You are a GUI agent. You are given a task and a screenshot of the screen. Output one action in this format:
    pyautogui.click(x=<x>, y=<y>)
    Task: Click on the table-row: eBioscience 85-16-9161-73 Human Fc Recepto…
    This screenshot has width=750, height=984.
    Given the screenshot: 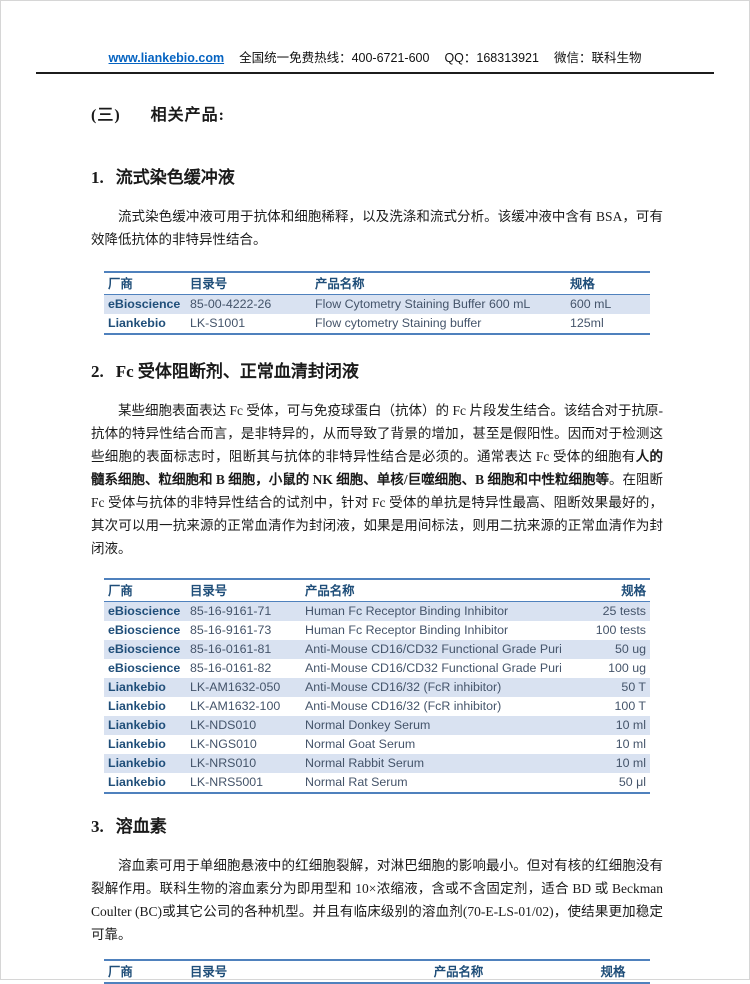 What is the action you would take?
    pyautogui.click(x=377, y=630)
    